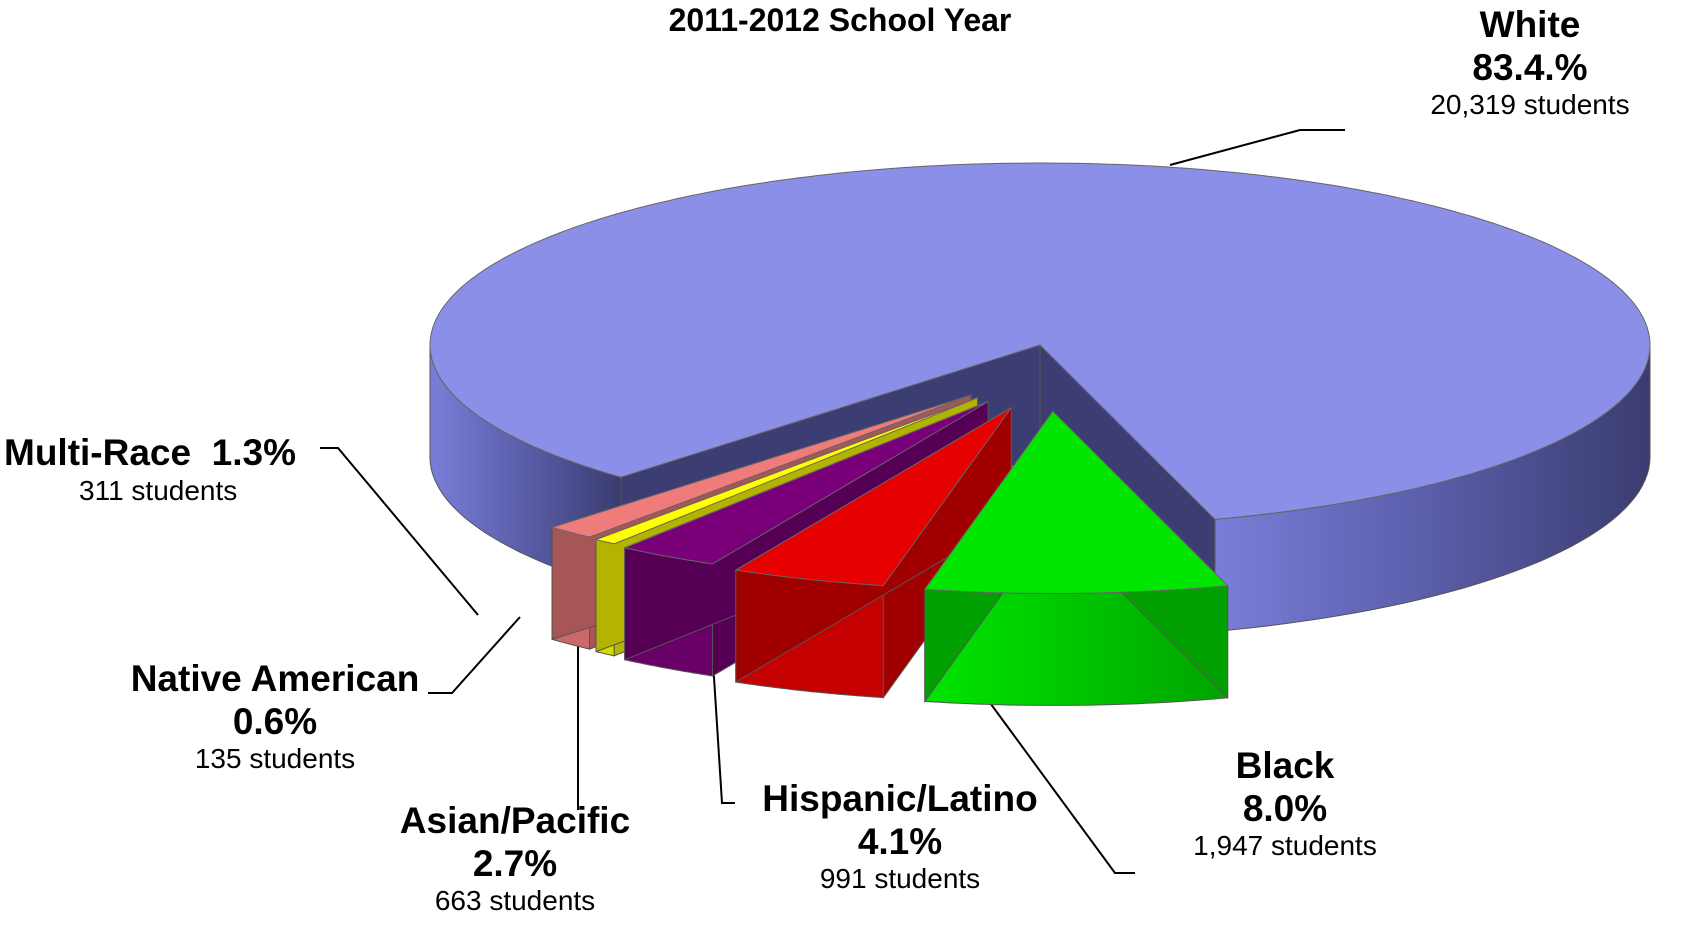 This screenshot has width=1681, height=927. I want to click on label-native-american-percent: 0.6%, so click(275, 721).